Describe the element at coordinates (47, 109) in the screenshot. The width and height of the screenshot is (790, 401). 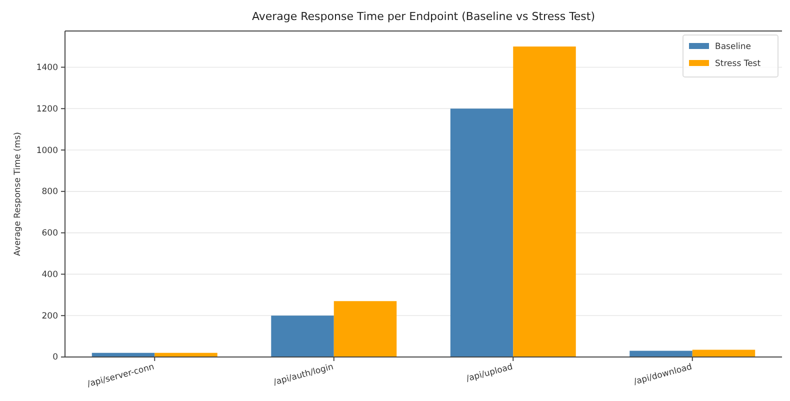
I see `y-tick-label: 1200` at that location.